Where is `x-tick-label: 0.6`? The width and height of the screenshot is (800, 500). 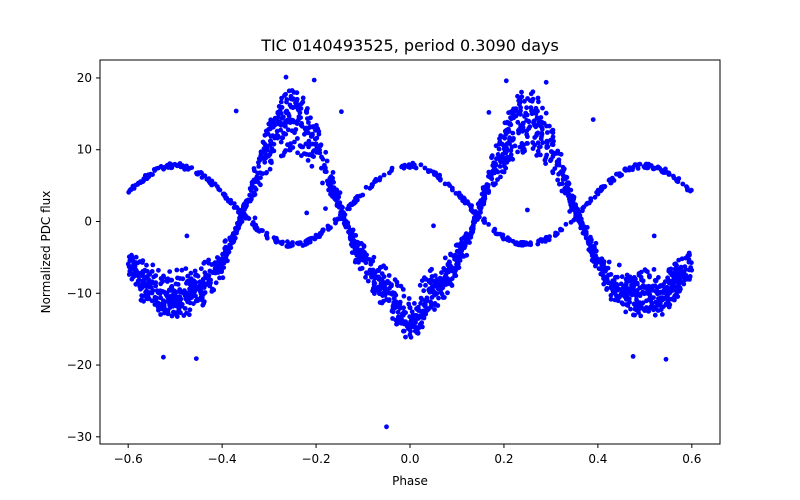 x-tick-label: 0.6 is located at coordinates (691, 459).